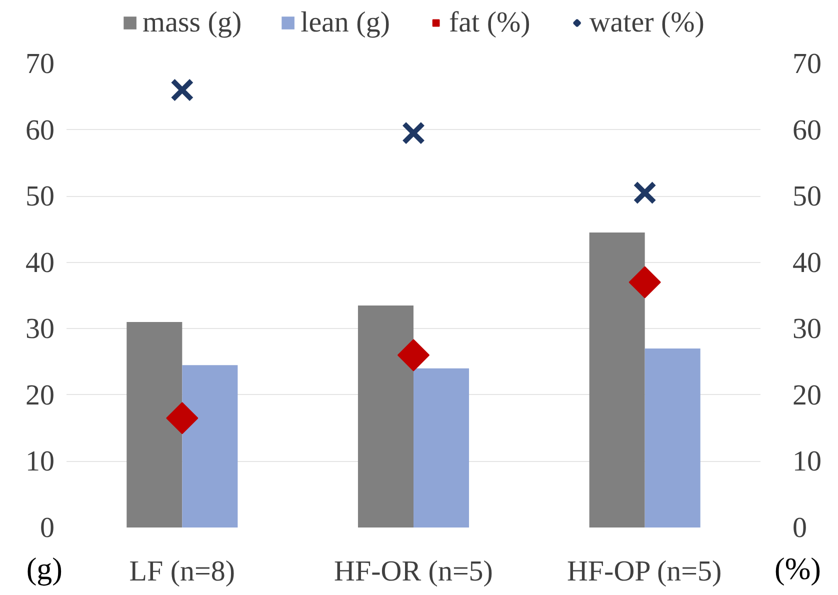 The height and width of the screenshot is (595, 838). Describe the element at coordinates (797, 568) in the screenshot. I see `y2-axis-title: (%)` at that location.